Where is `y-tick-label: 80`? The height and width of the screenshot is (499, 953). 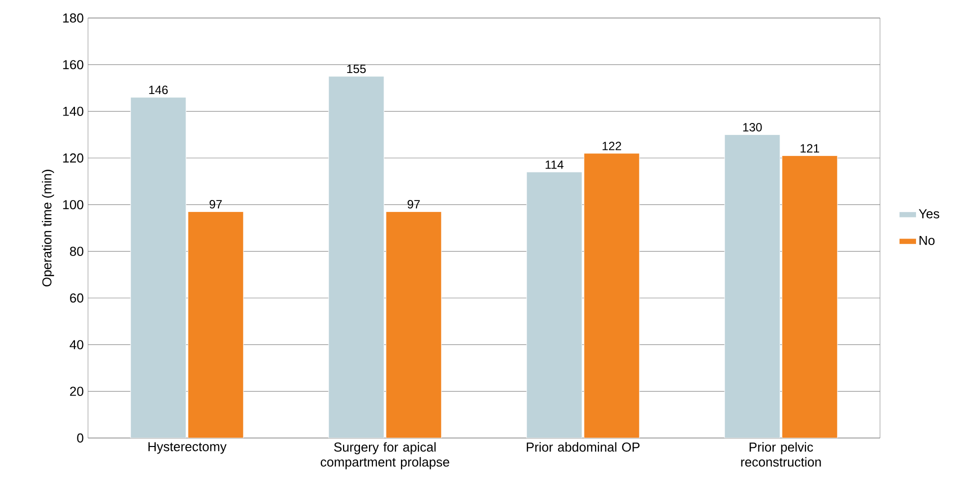
y-tick-label: 80 is located at coordinates (77, 251).